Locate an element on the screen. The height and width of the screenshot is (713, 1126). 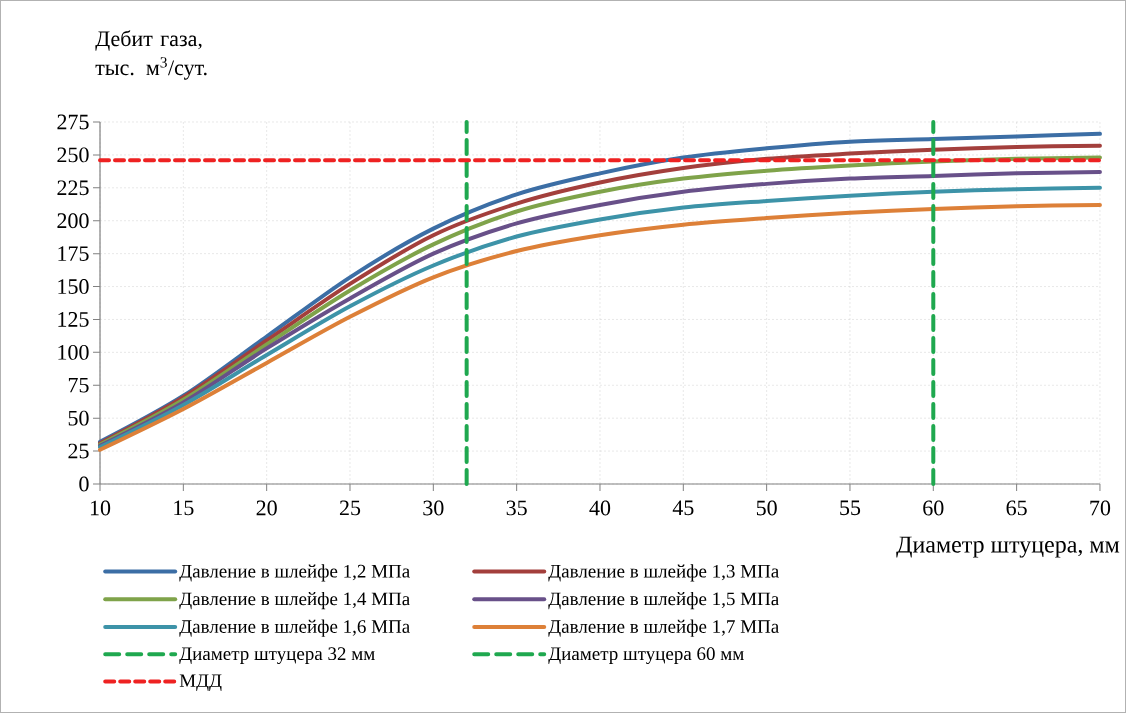
x-tick-label: 70 is located at coordinates (1100, 508).